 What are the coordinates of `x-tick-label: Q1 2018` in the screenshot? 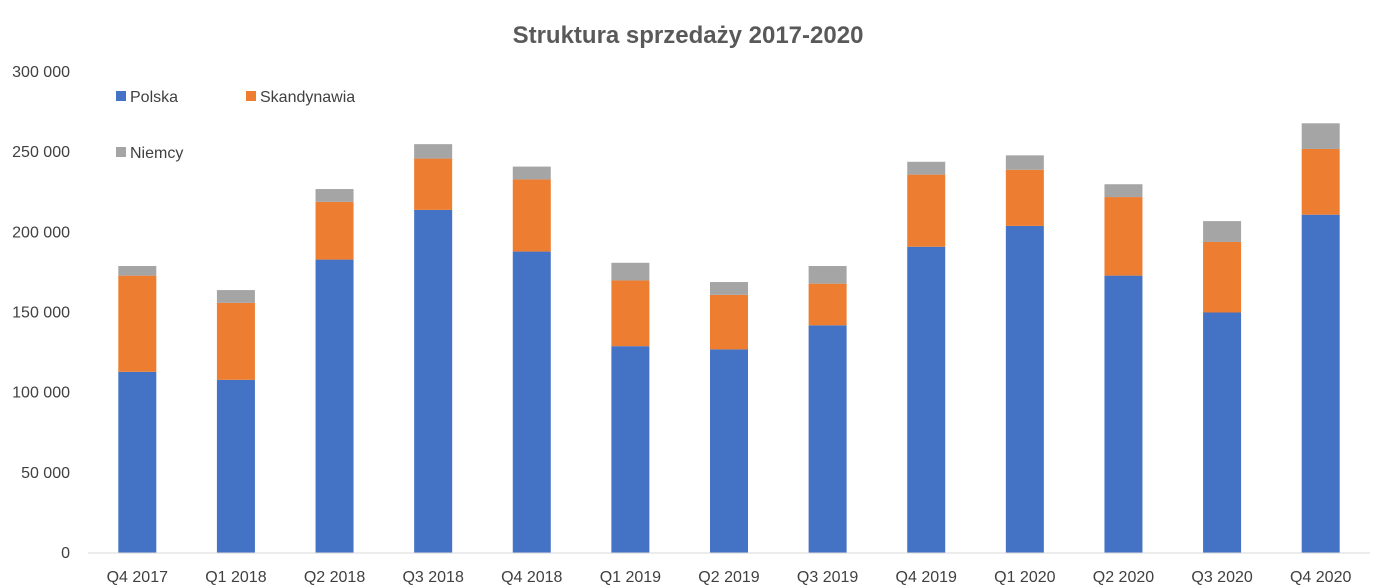 It's located at (235, 577).